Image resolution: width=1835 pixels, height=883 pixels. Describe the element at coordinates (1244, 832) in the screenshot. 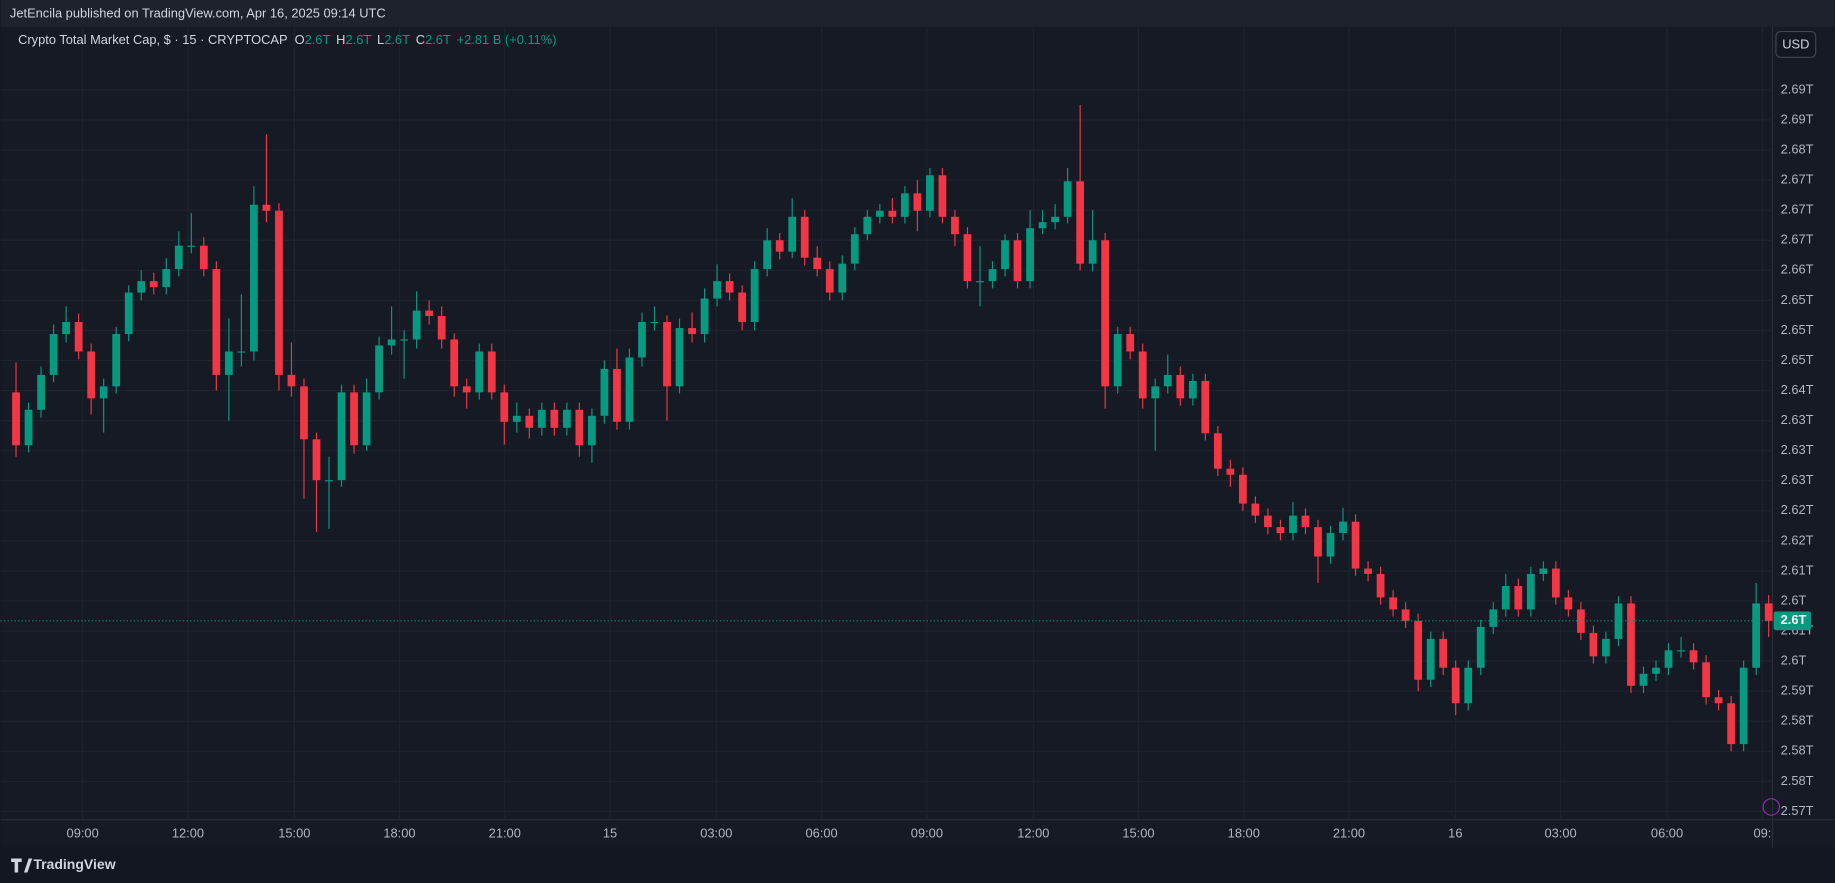

I see `x-tick-label: 18:00` at that location.